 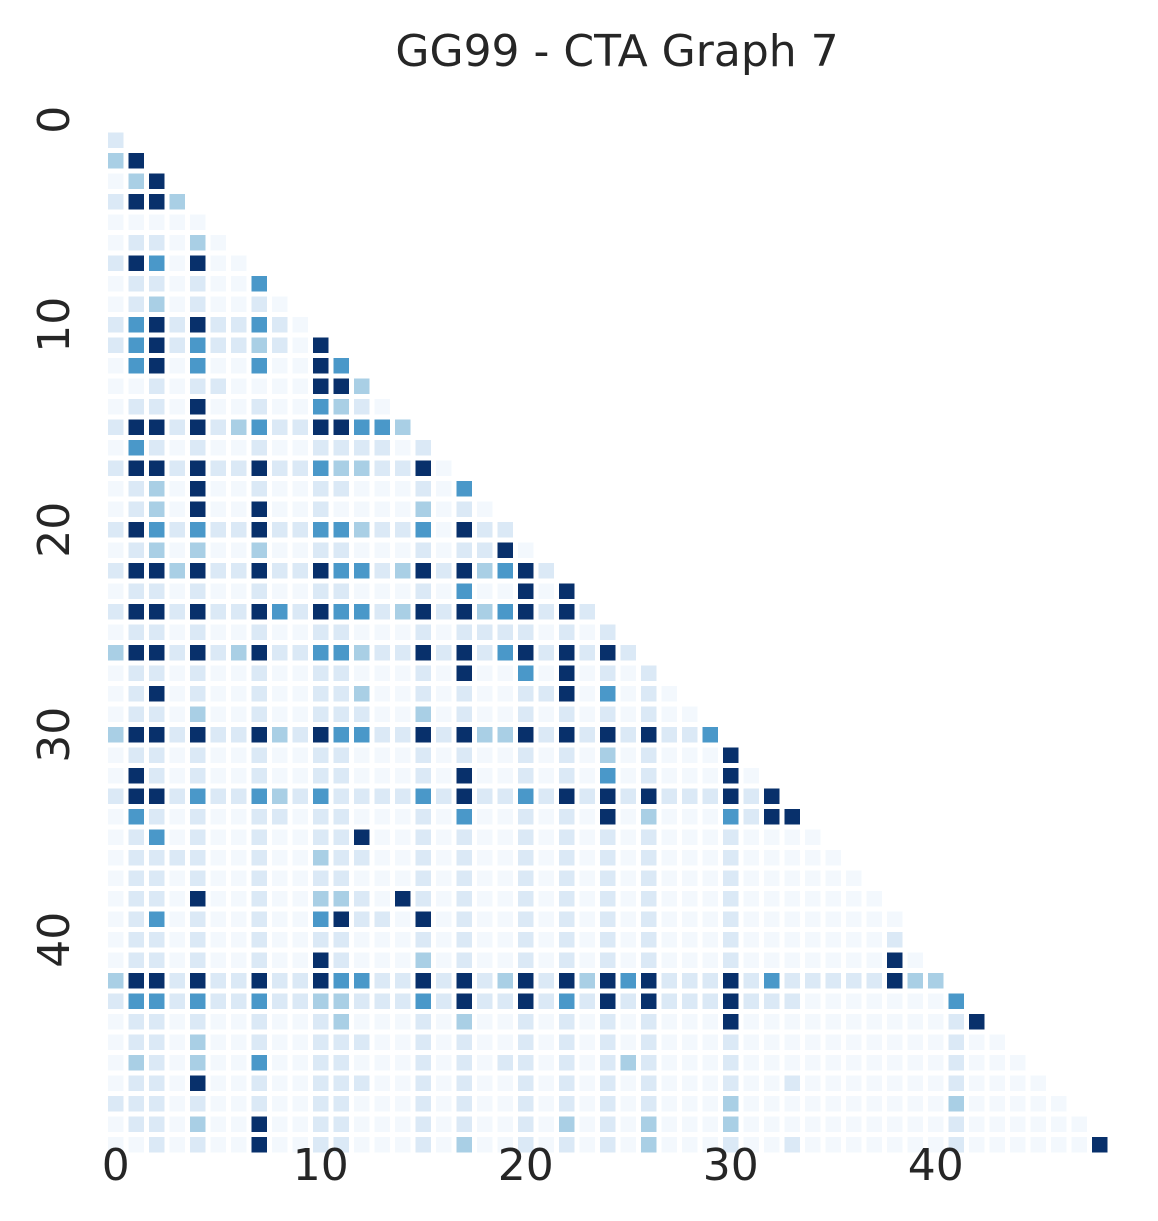 What do you see at coordinates (157, 530) in the screenshot?
I see `heatmap-cell-r20-c2` at bounding box center [157, 530].